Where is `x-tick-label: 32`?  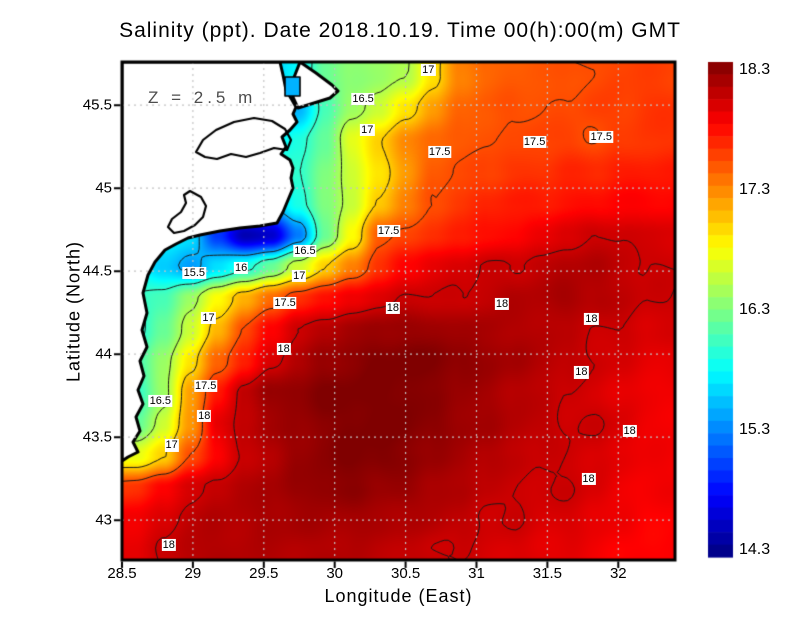
x-tick-label: 32 is located at coordinates (618, 573).